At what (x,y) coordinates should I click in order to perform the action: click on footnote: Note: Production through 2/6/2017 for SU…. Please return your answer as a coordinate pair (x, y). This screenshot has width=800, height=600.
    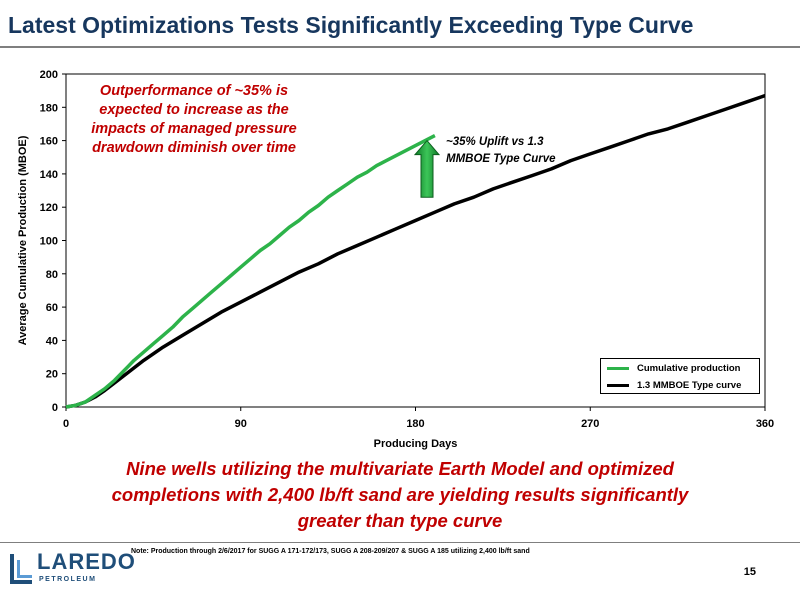
    Looking at the image, I should click on (330, 551).